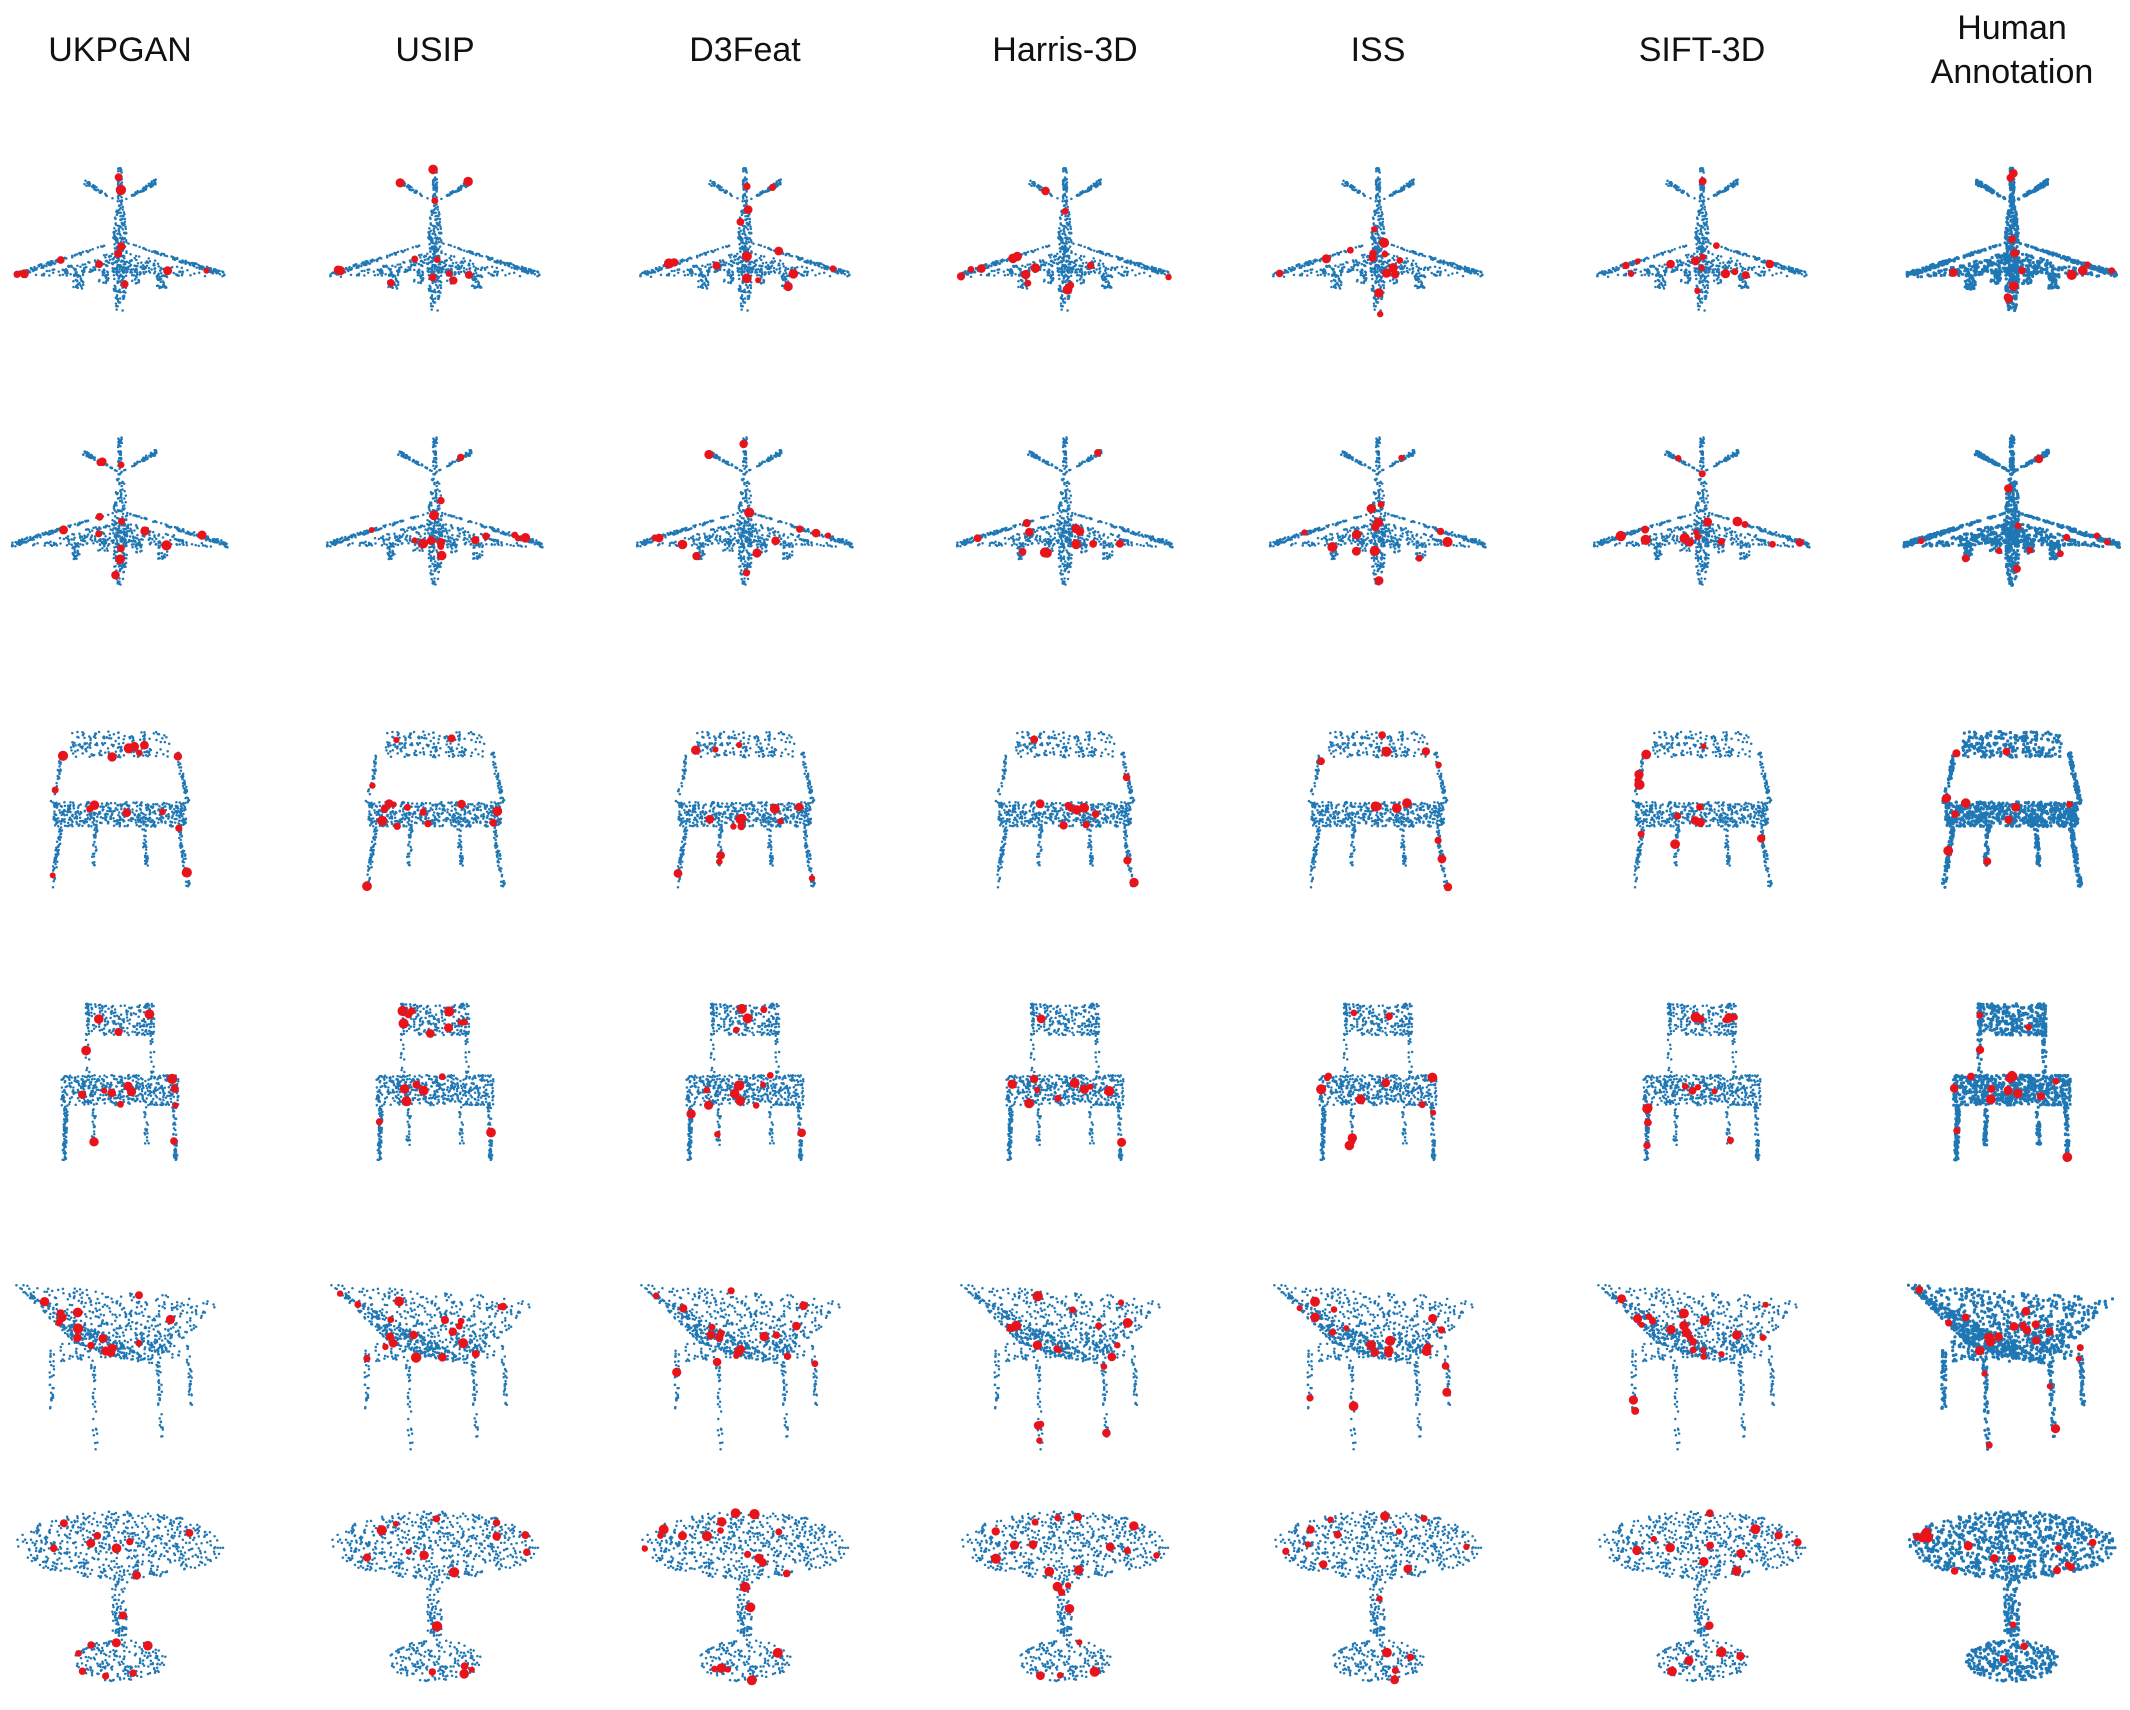 Image resolution: width=2130 pixels, height=1710 pixels. I want to click on column-header-5: SIFT-3D, so click(1702, 50).